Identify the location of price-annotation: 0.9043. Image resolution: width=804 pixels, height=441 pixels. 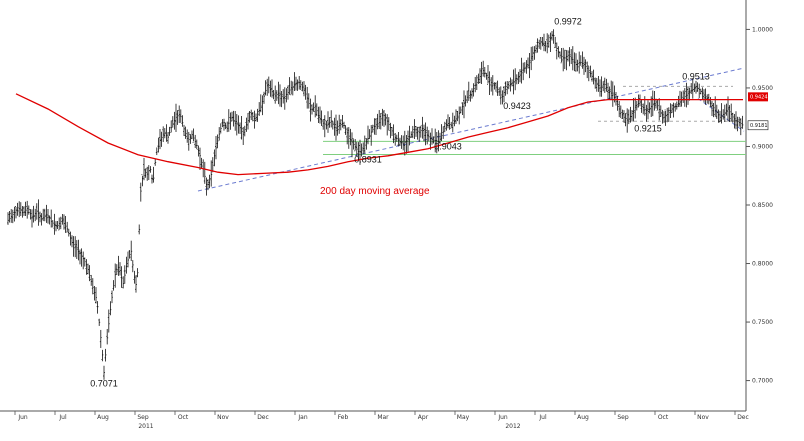
(448, 146).